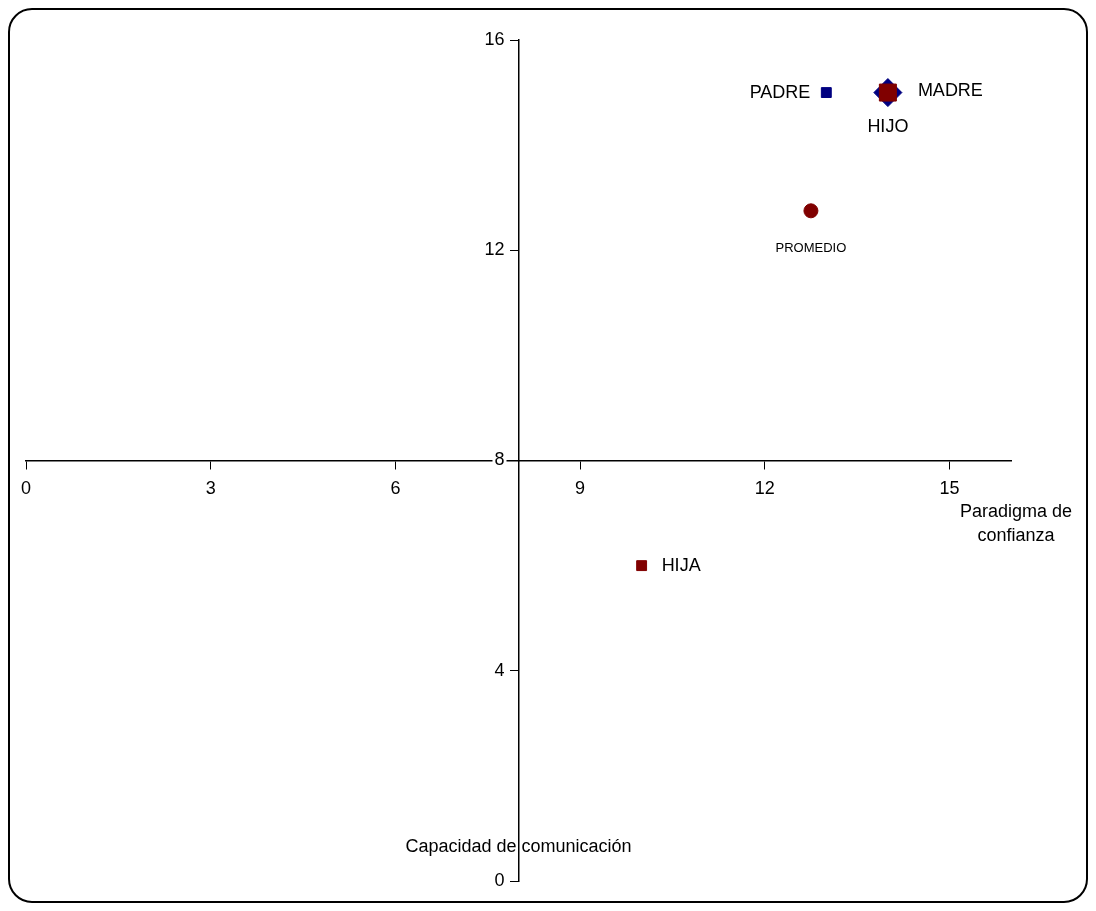 The width and height of the screenshot is (1096, 911). What do you see at coordinates (949, 488) in the screenshot?
I see `x-tick-label: 15` at bounding box center [949, 488].